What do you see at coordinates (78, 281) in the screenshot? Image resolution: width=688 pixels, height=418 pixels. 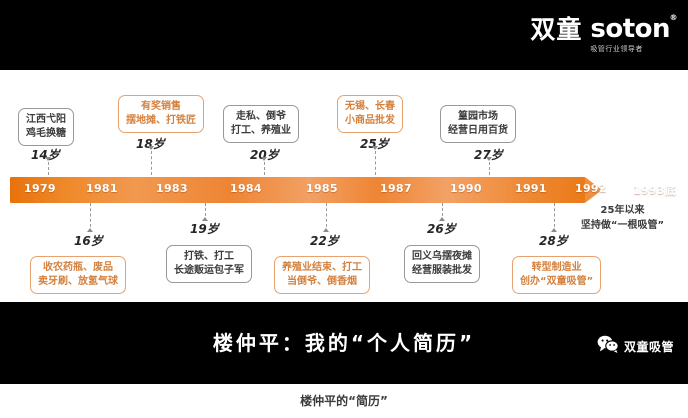 I see `event-line-2: 卖牙刷、放氢气球` at bounding box center [78, 281].